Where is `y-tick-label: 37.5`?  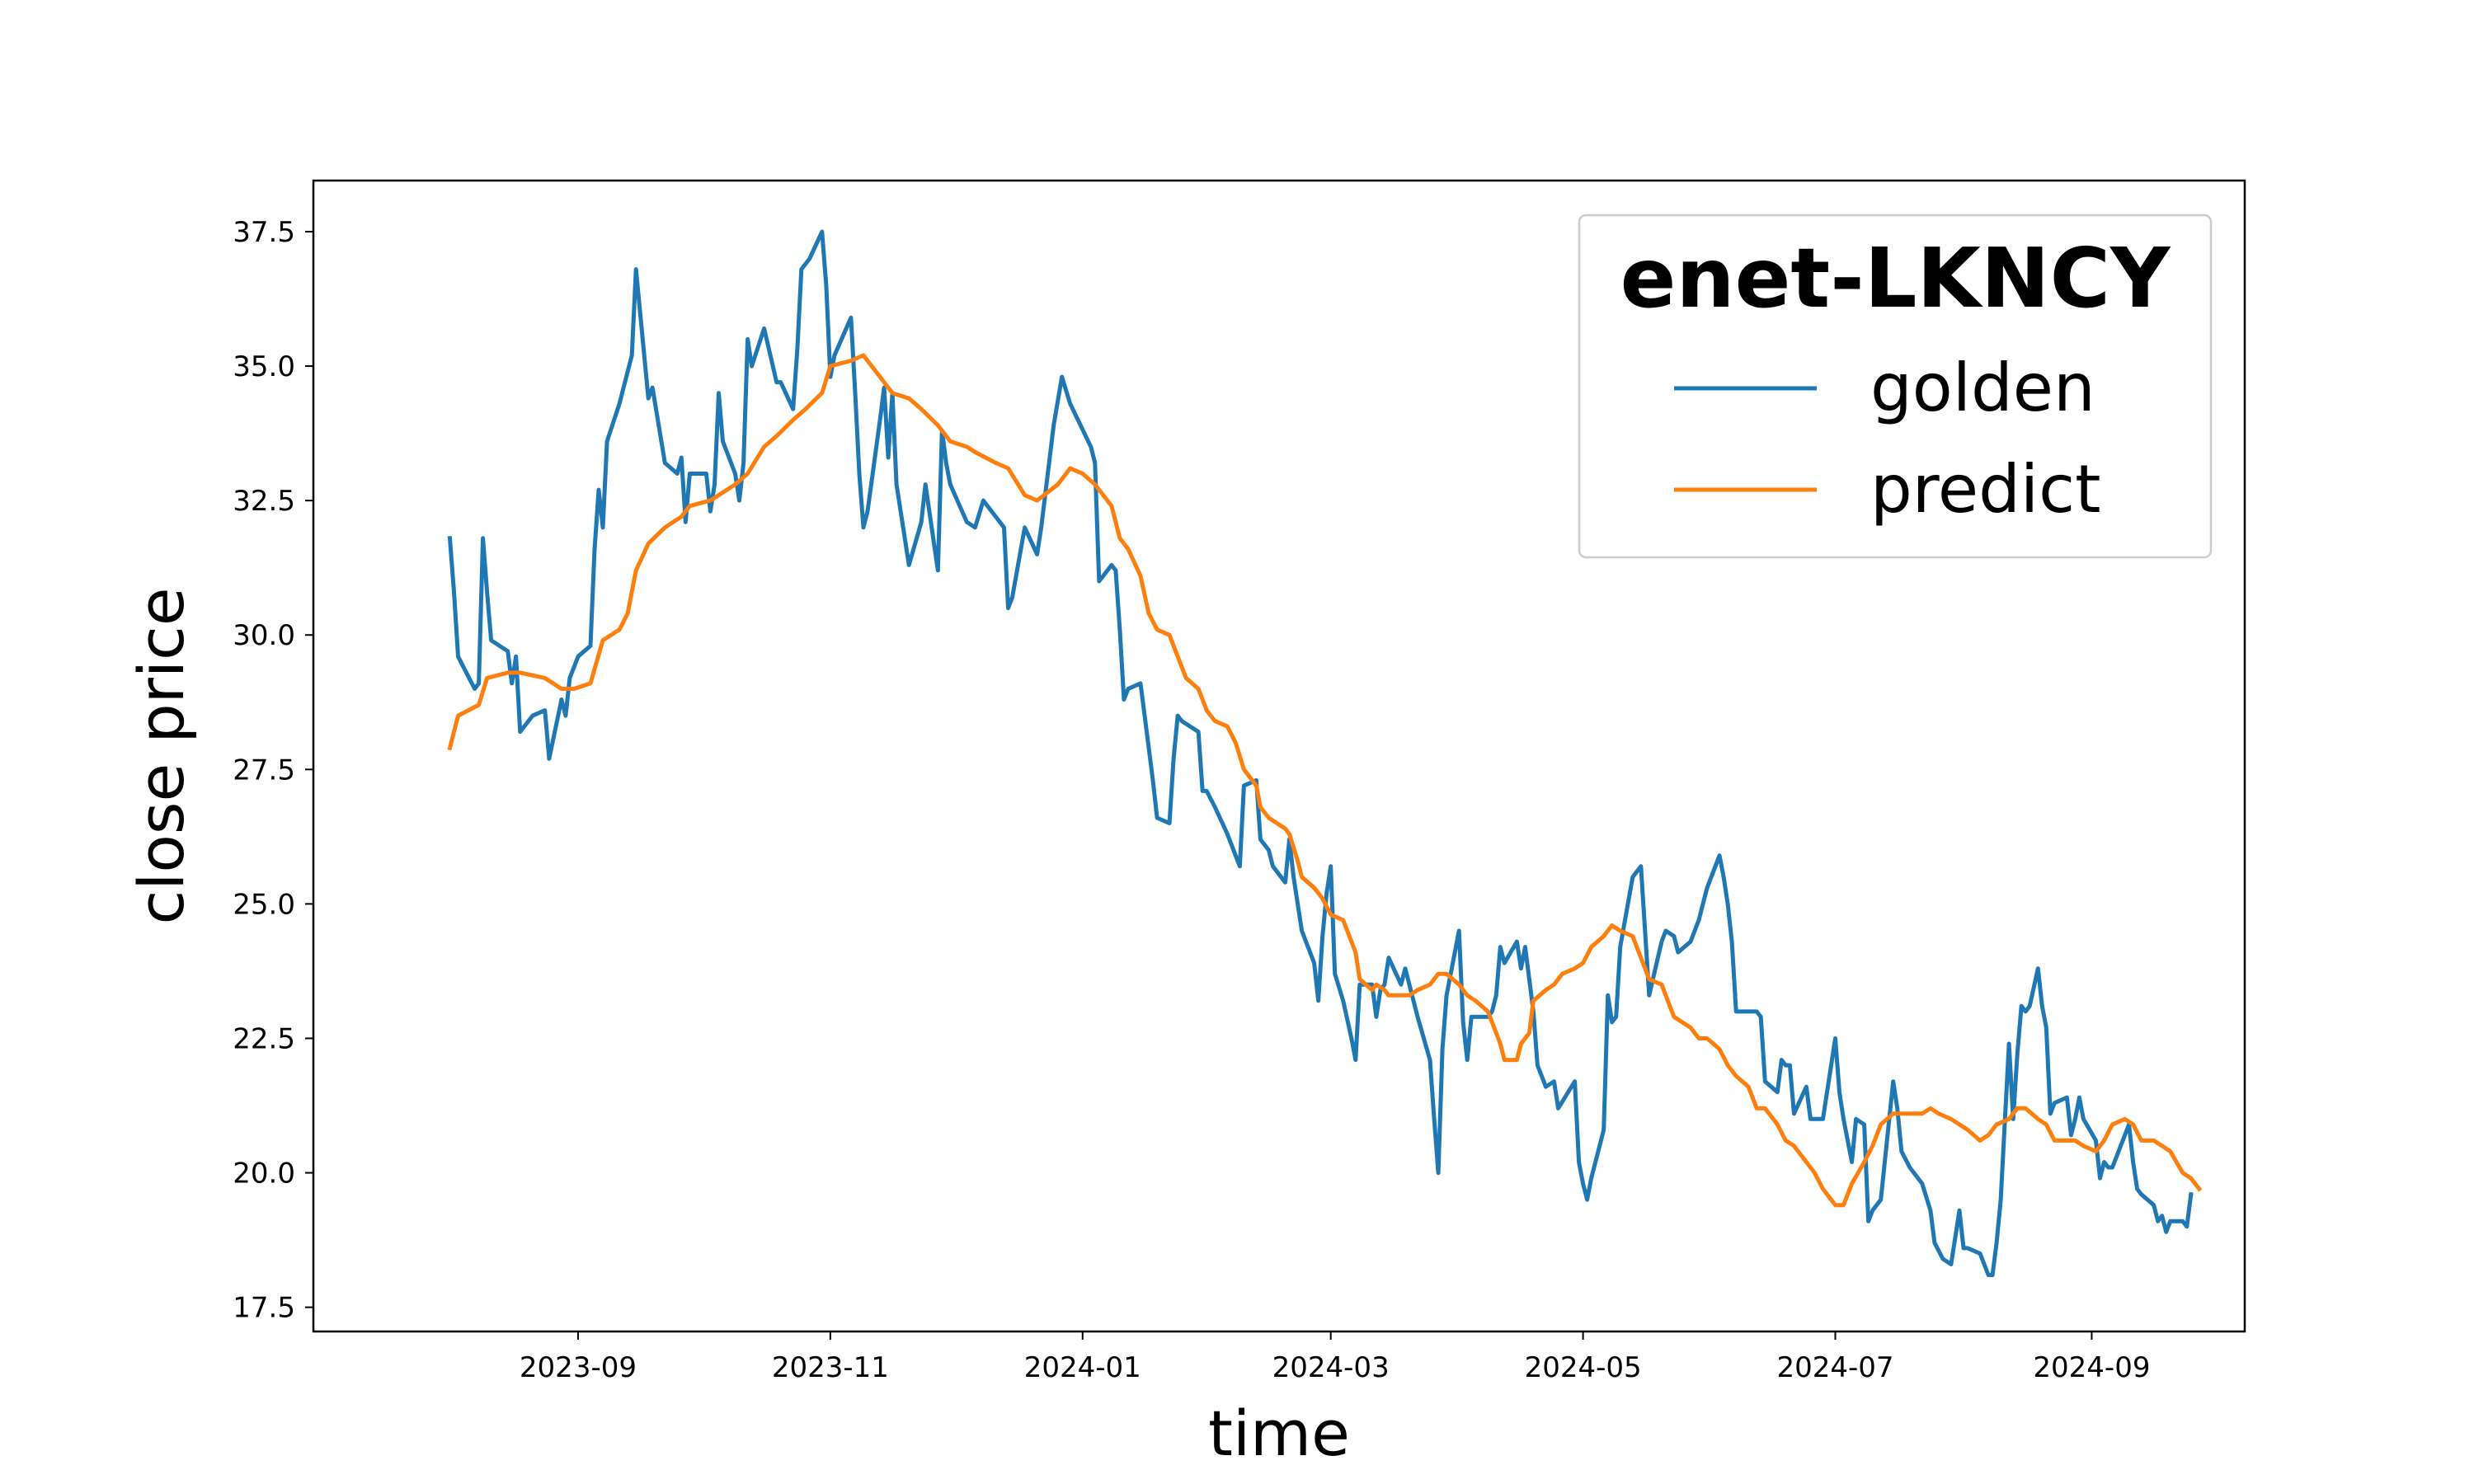
y-tick-label: 37.5 is located at coordinates (264, 233).